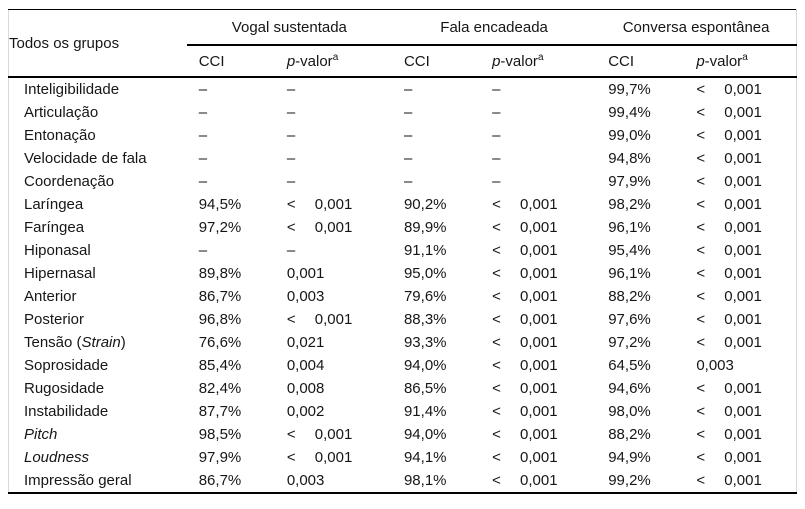 The width and height of the screenshot is (805, 509). I want to click on cci-value-fala: 94,0%, so click(425, 434).